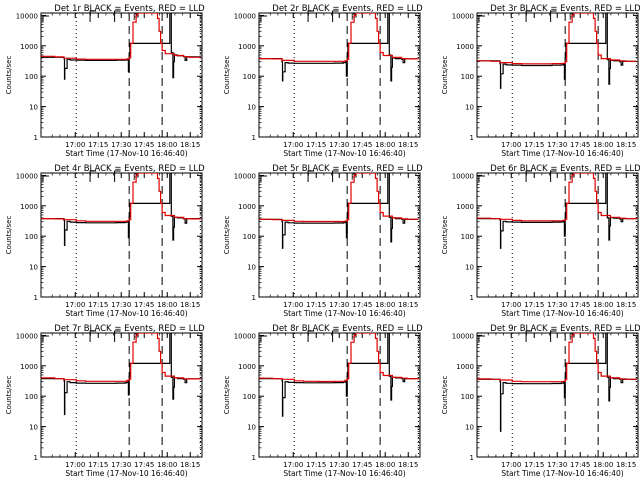 This screenshot has height=480, width=640. I want to click on plot-title: Det 8r BLACK = Events, RED = LLD, so click(347, 329).